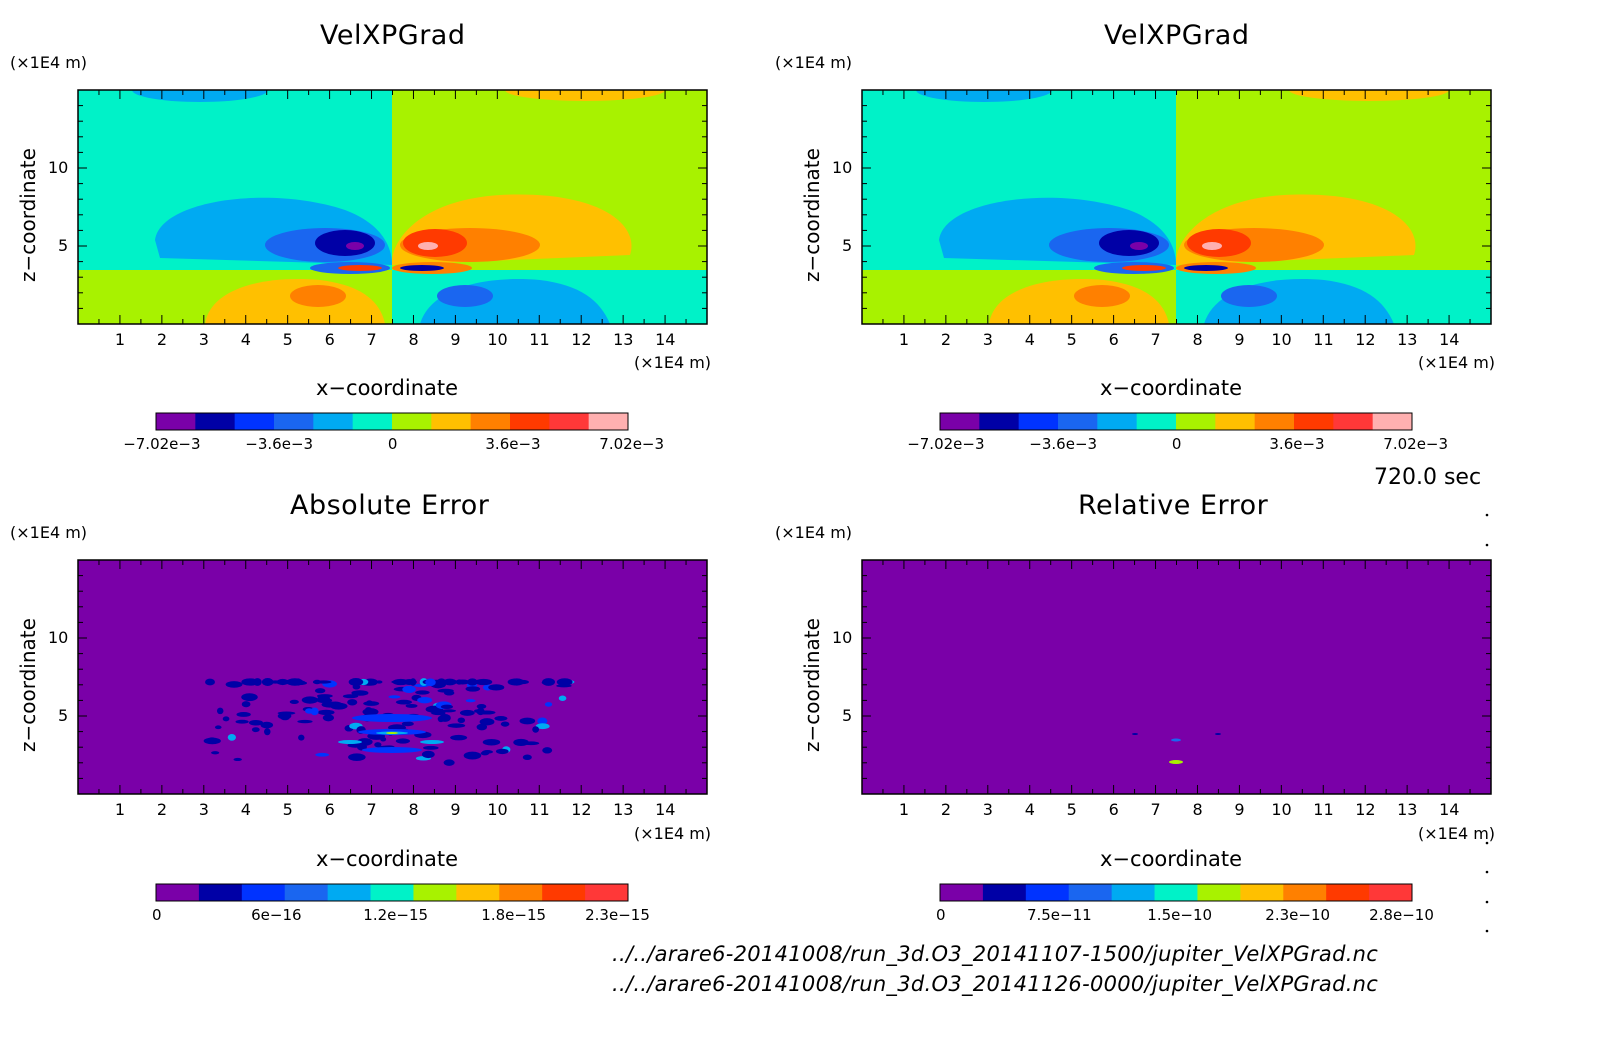  I want to click on colorbar-label: 1.8e−15, so click(514, 915).